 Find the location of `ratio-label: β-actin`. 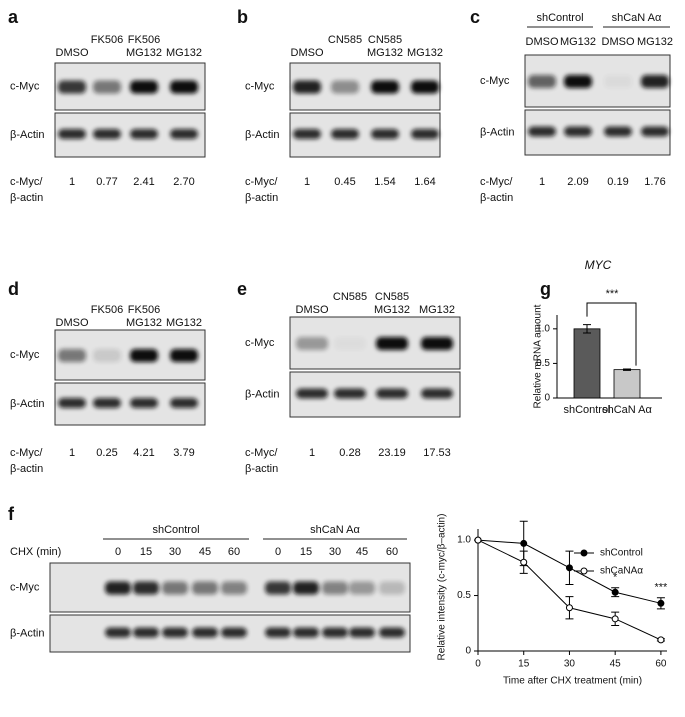

ratio-label: β-actin is located at coordinates (496, 198).